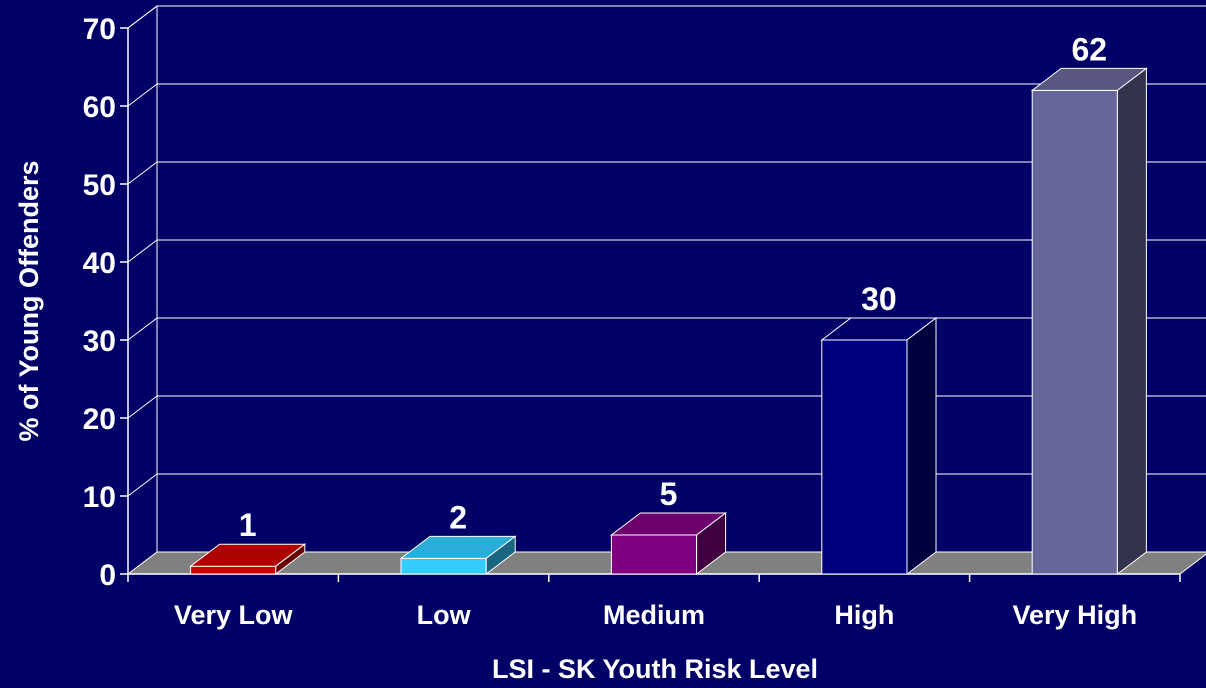 This screenshot has height=688, width=1206. Describe the element at coordinates (107, 575) in the screenshot. I see `y-tick-label: 0` at that location.